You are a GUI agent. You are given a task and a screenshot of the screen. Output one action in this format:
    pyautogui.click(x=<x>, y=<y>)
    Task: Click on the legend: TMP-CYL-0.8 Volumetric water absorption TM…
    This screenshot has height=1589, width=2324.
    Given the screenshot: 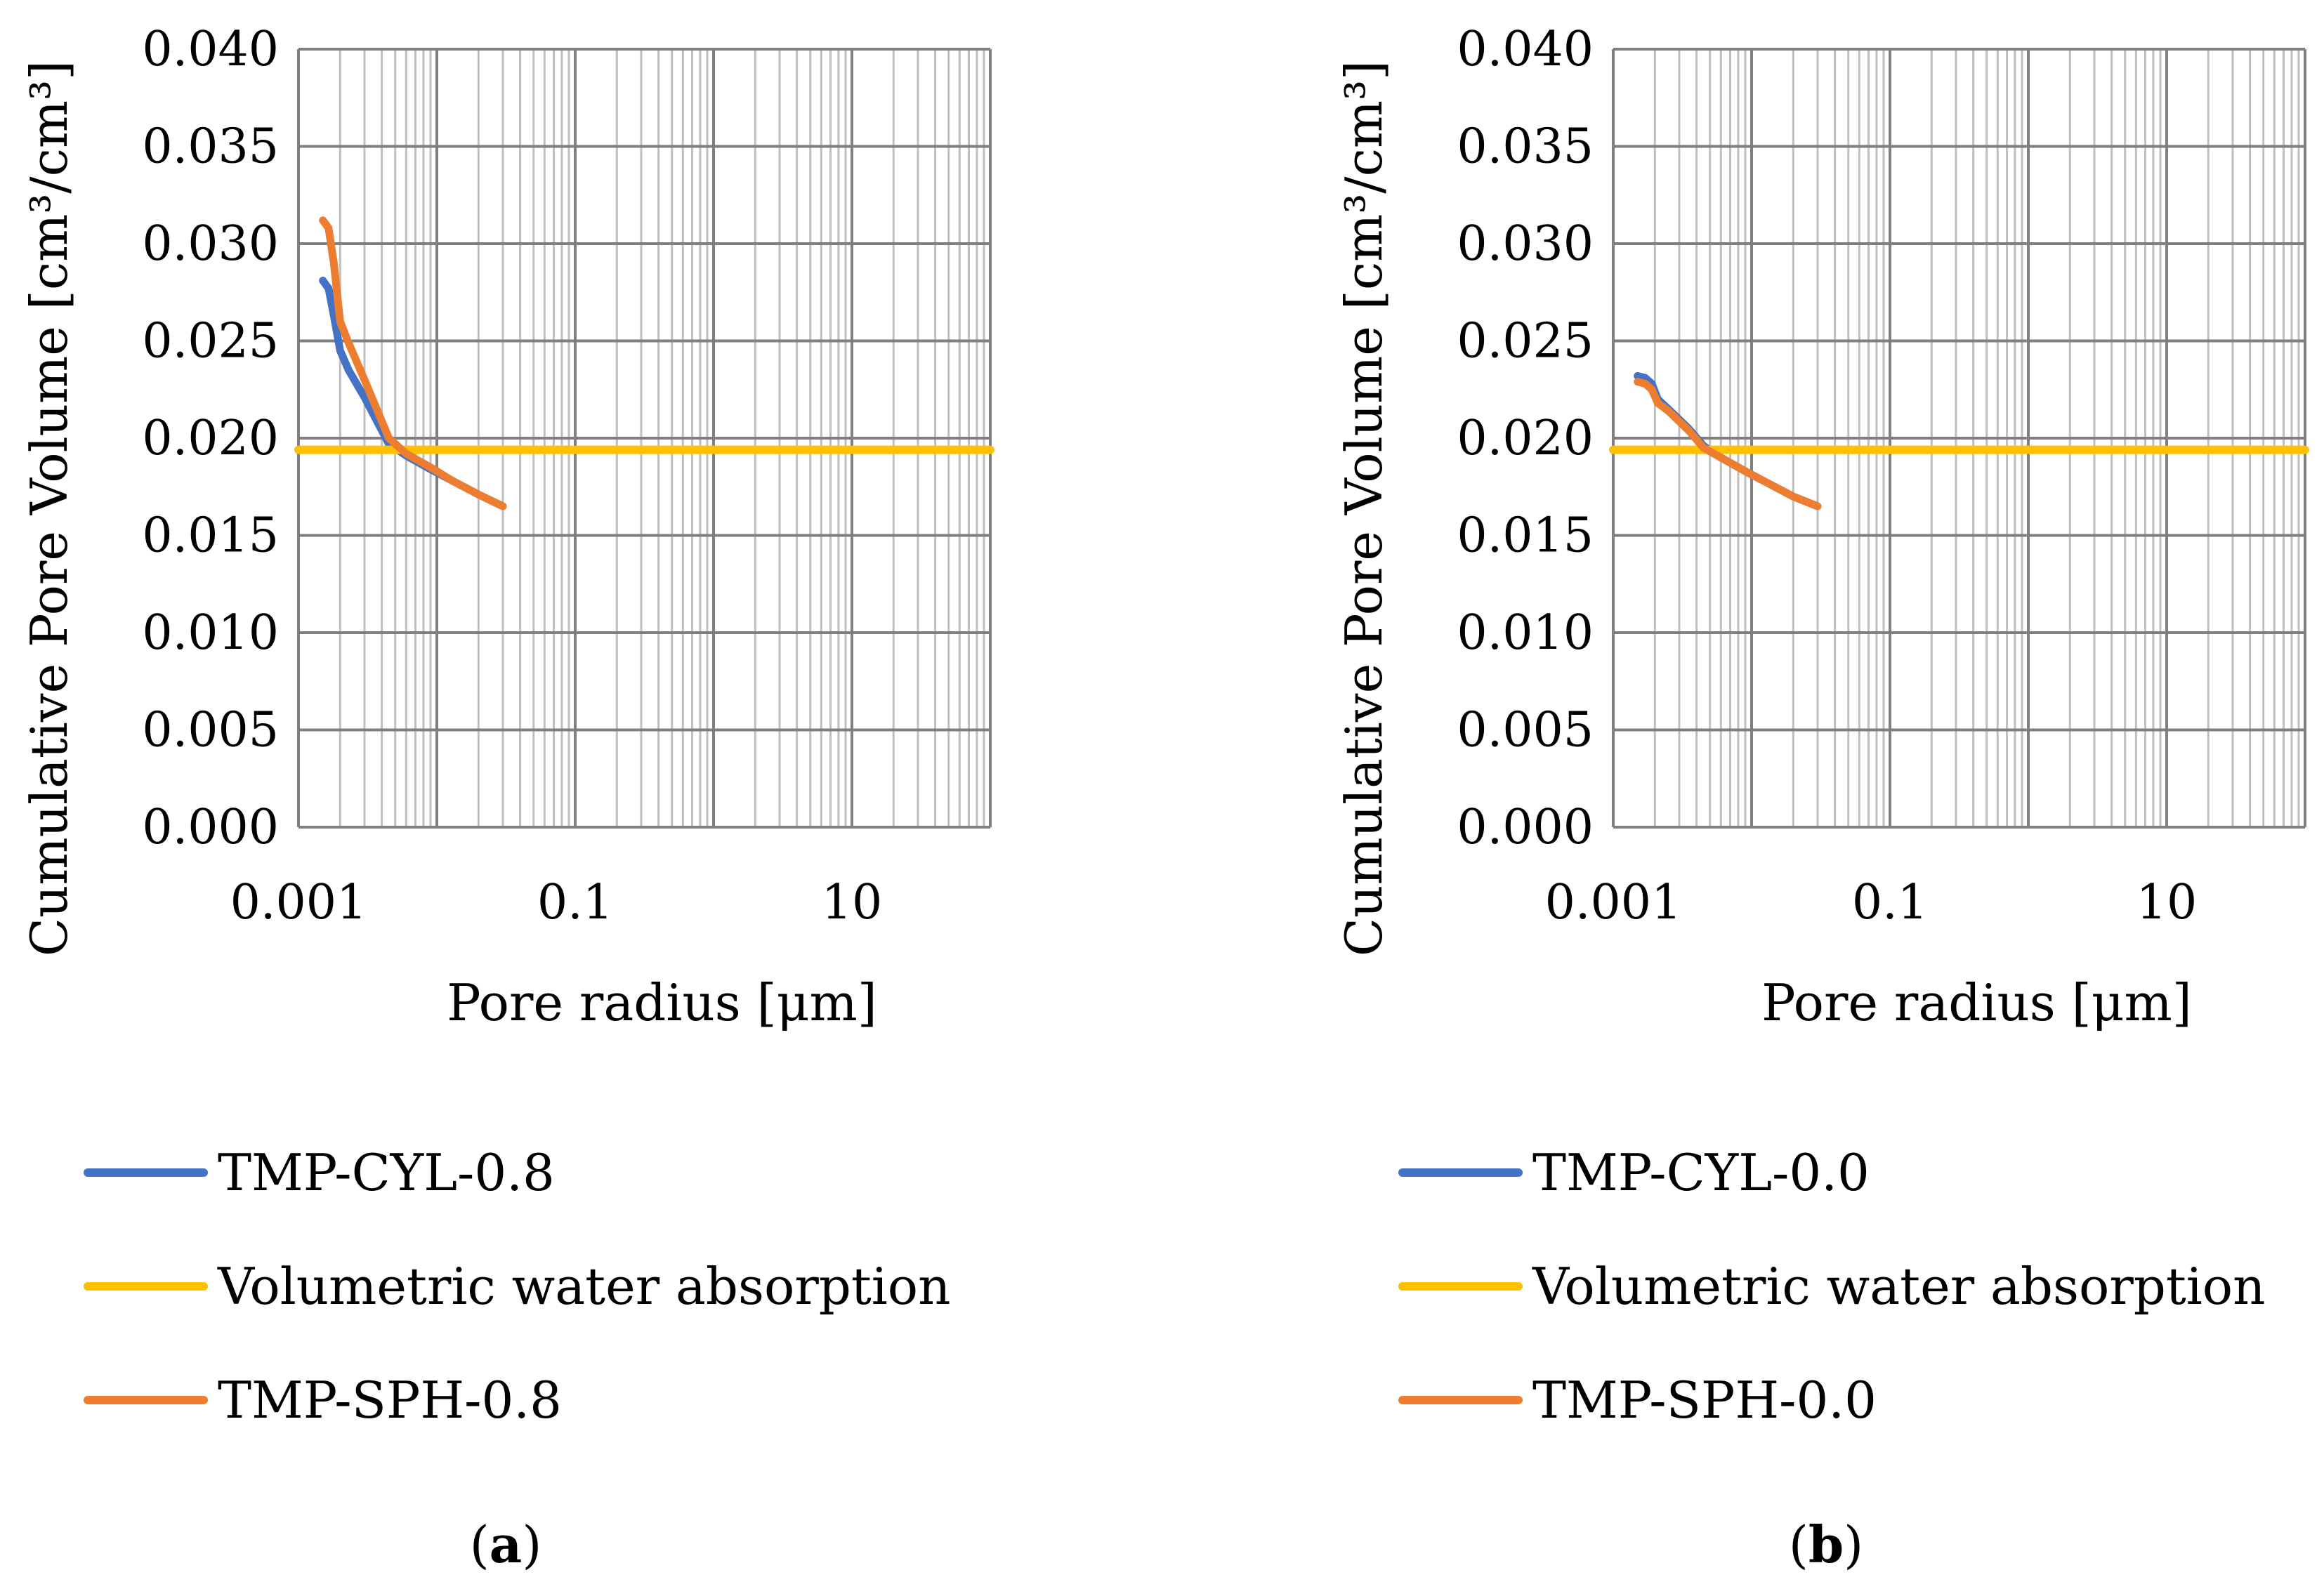 What is the action you would take?
    pyautogui.click(x=517, y=1286)
    